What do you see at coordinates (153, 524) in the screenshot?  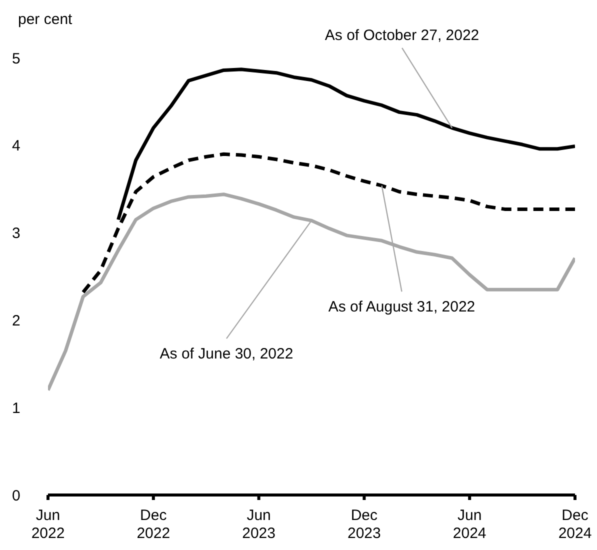 I see `x-tick-label: Dec 2022` at bounding box center [153, 524].